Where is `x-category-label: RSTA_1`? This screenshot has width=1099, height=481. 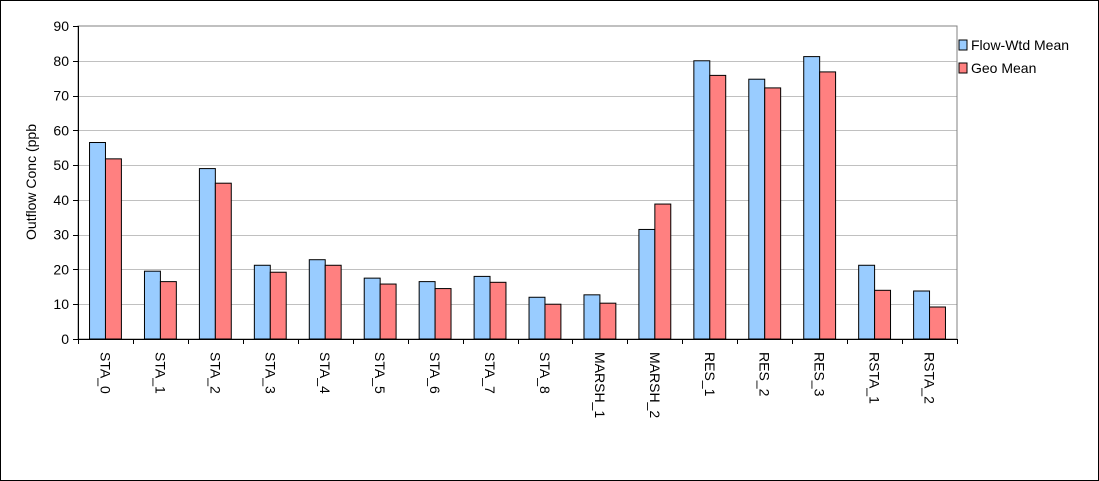
x-category-label: RSTA_1 is located at coordinates (875, 378).